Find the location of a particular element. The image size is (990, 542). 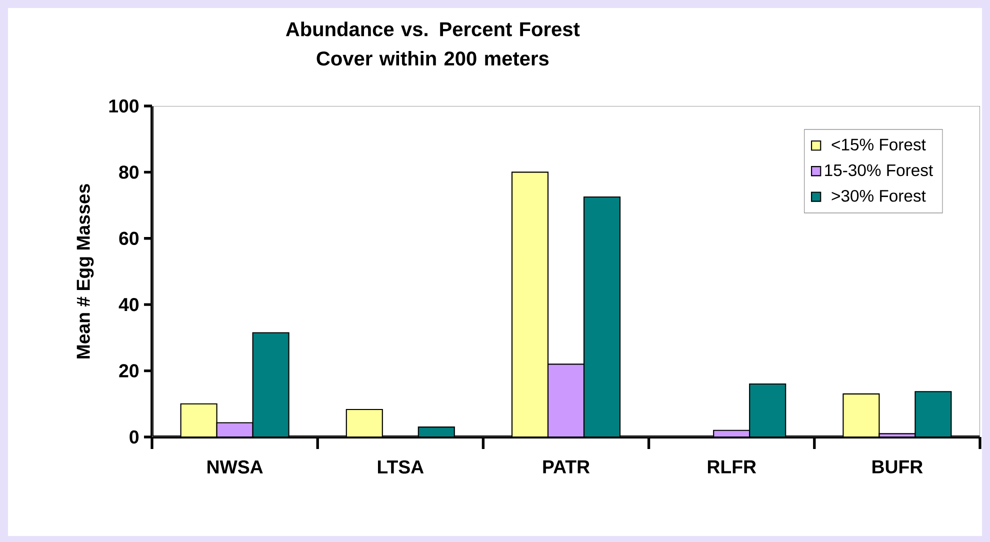

y-axis-title: Mean # Egg Masses is located at coordinates (85, 271).